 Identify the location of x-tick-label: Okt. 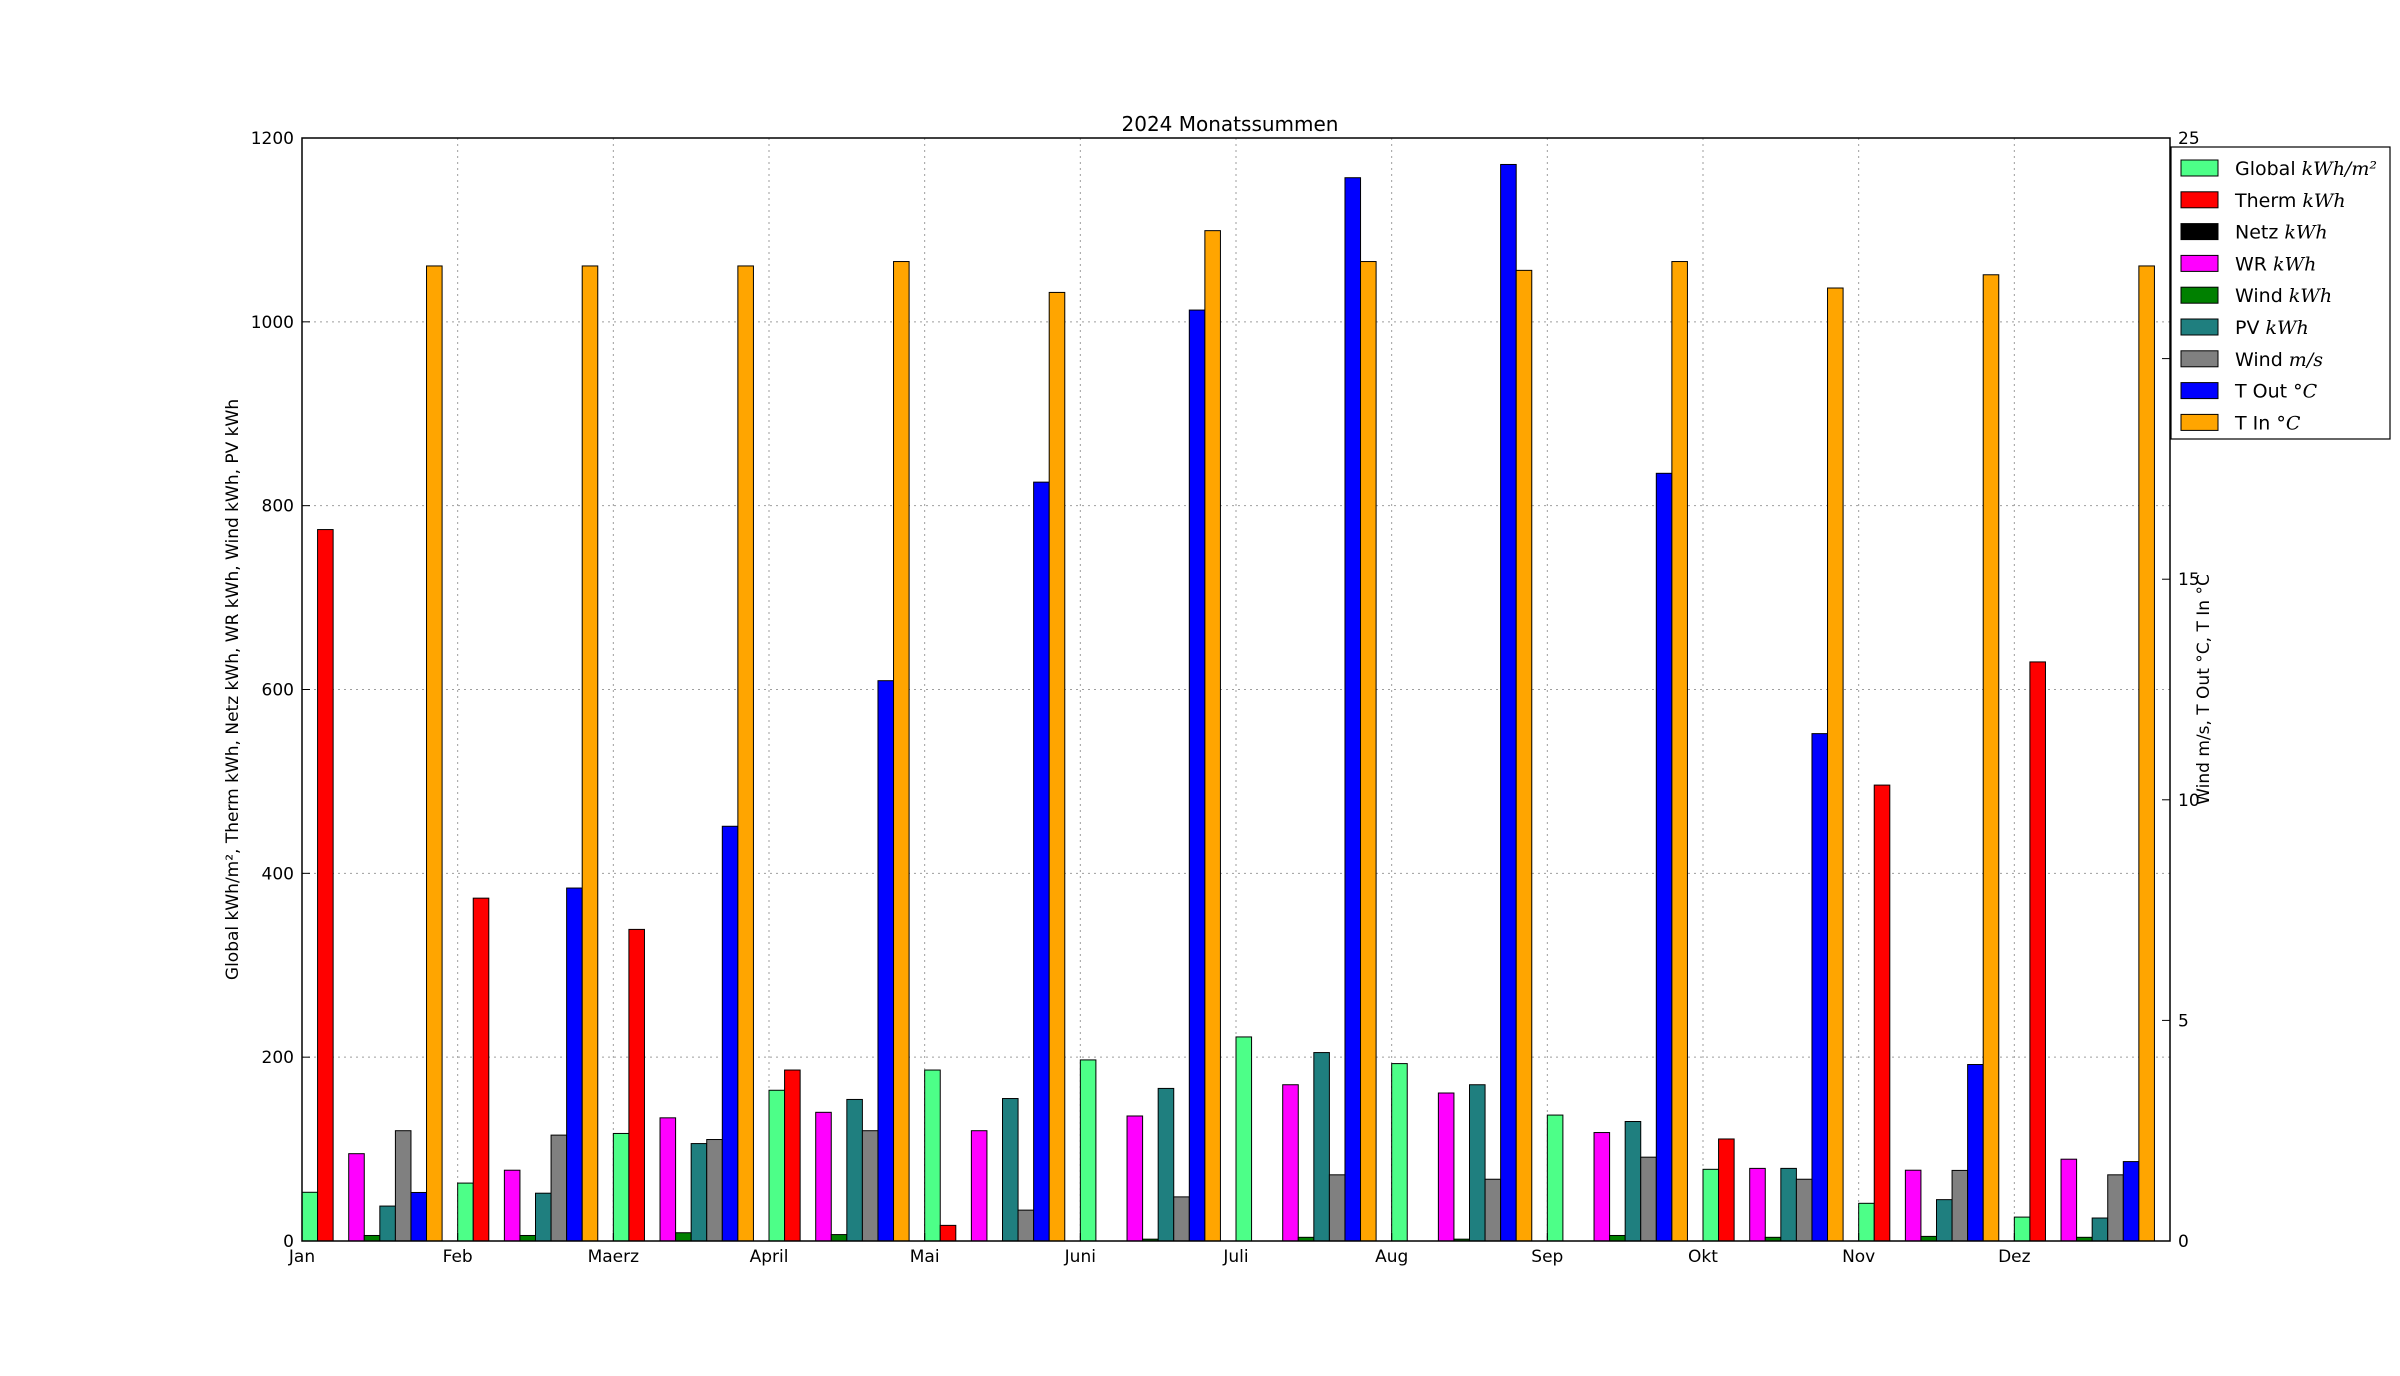
(1703, 1257).